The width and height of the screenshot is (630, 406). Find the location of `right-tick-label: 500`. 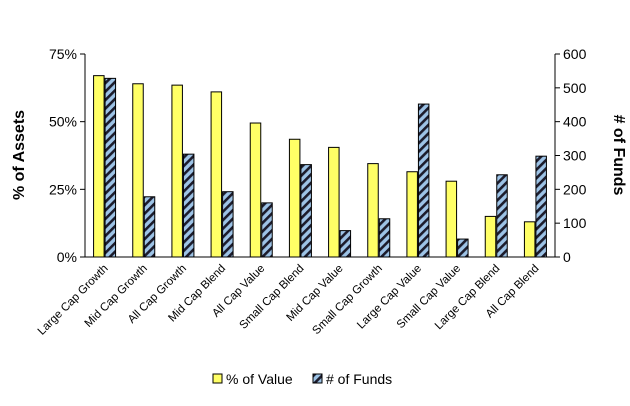

right-tick-label: 500 is located at coordinates (575, 88).